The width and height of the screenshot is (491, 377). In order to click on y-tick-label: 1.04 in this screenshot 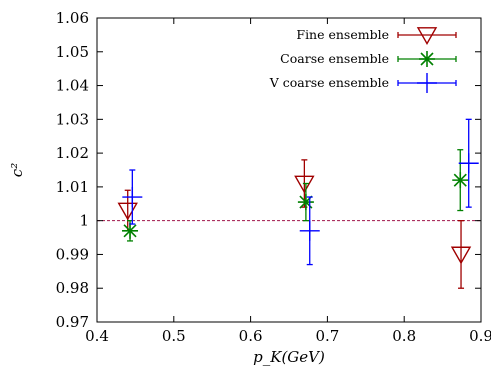, I will do `click(72, 86)`.